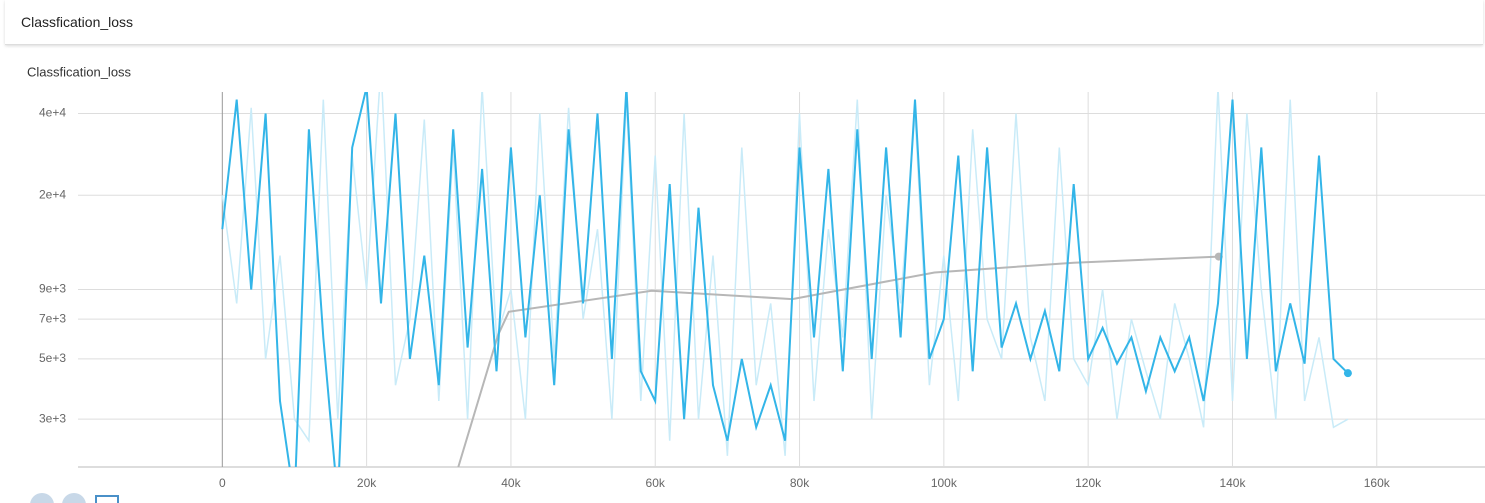 The width and height of the screenshot is (1485, 503). I want to click on x-tick-label: 60k, so click(656, 483).